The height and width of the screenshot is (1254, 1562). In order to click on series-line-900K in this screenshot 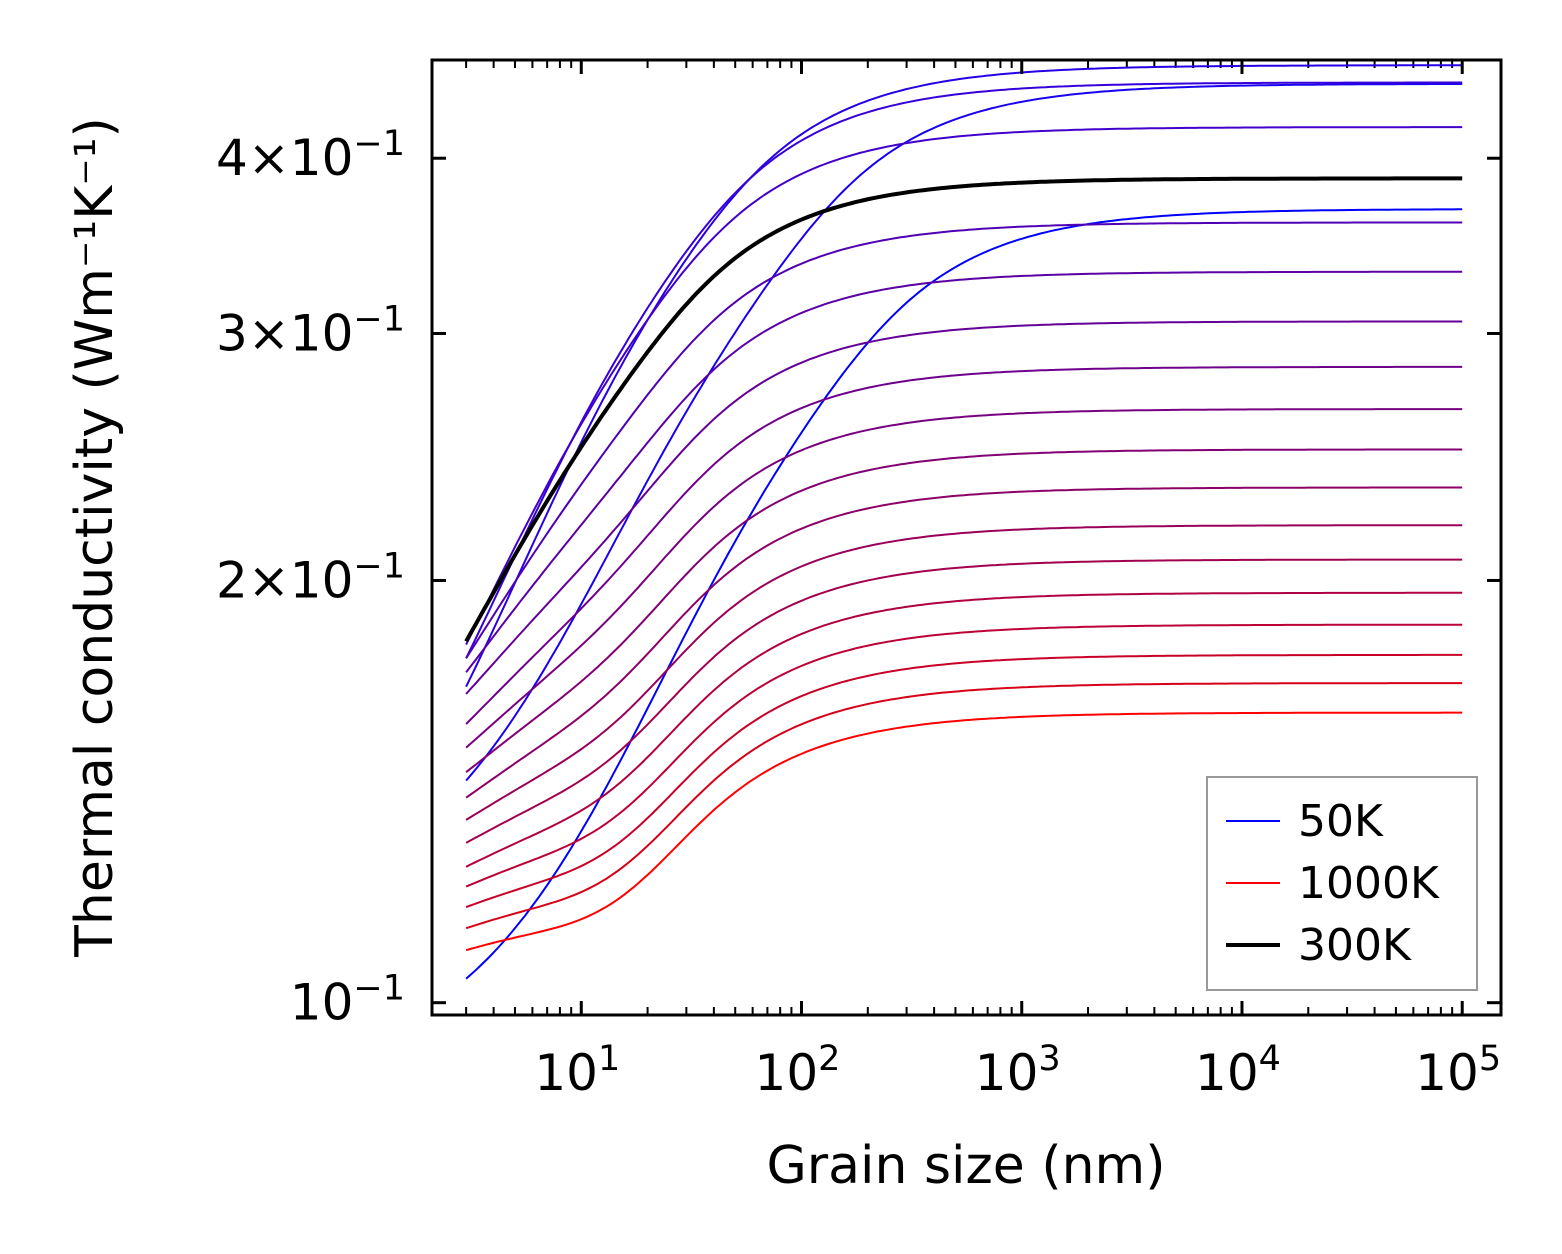, I will do `click(964, 781)`.